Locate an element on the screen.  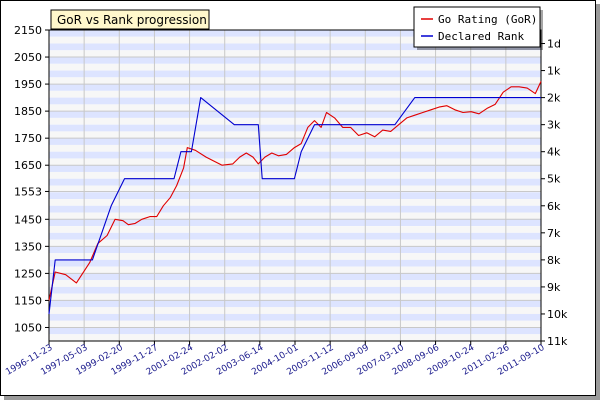
chart-title: GoR vs Rank progression is located at coordinates (132, 20).